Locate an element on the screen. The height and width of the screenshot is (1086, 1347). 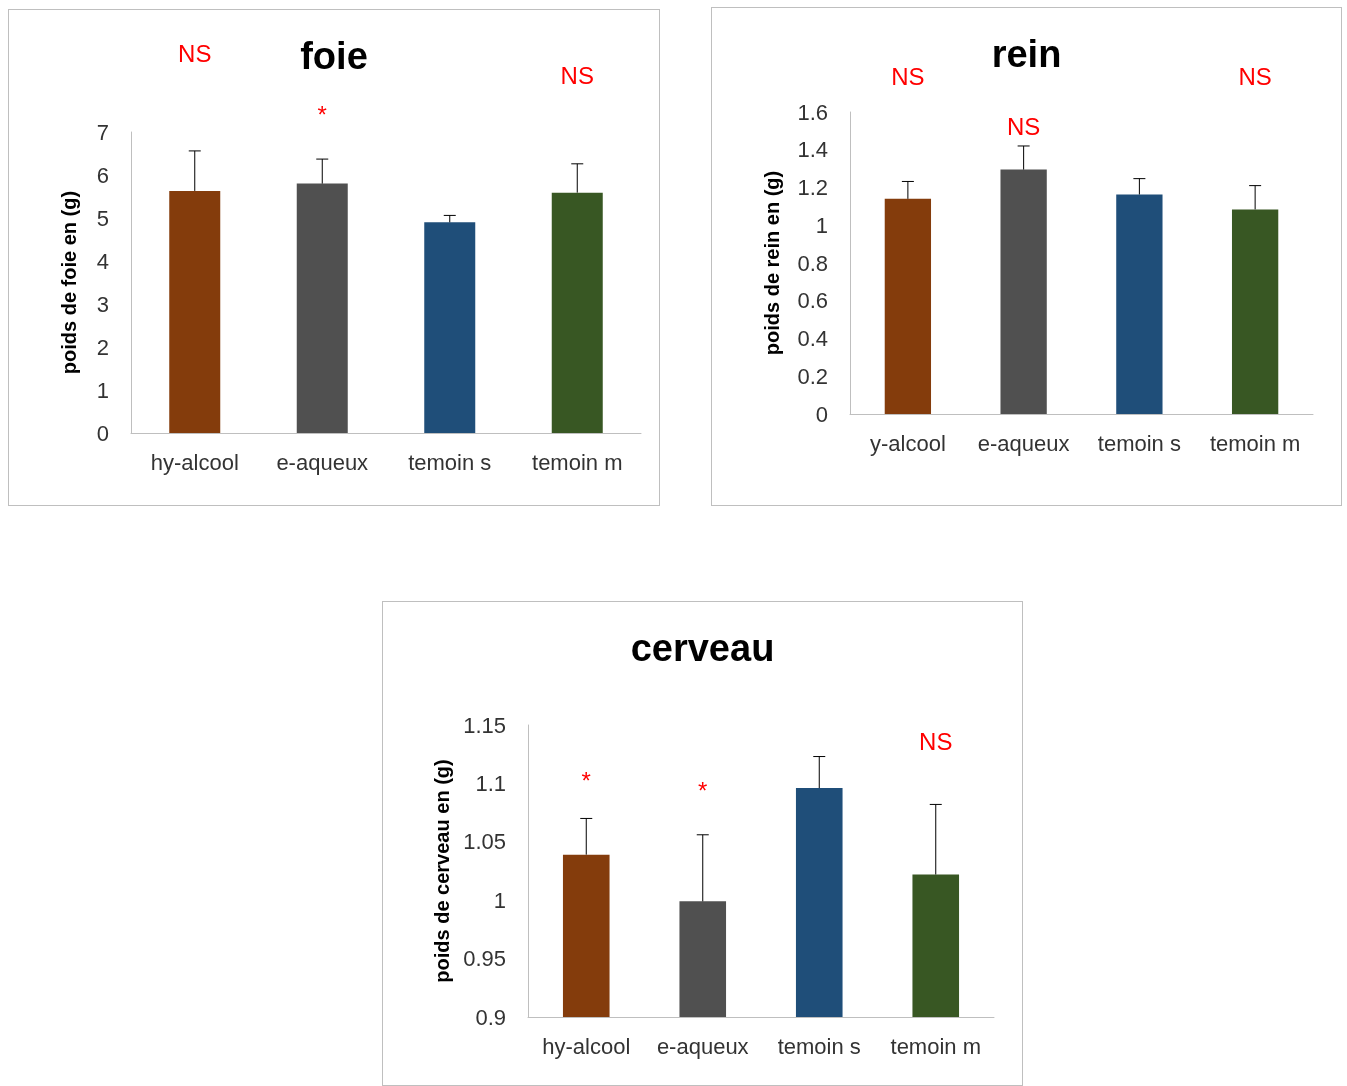
y-tick-label: 1.15 is located at coordinates (484, 725).